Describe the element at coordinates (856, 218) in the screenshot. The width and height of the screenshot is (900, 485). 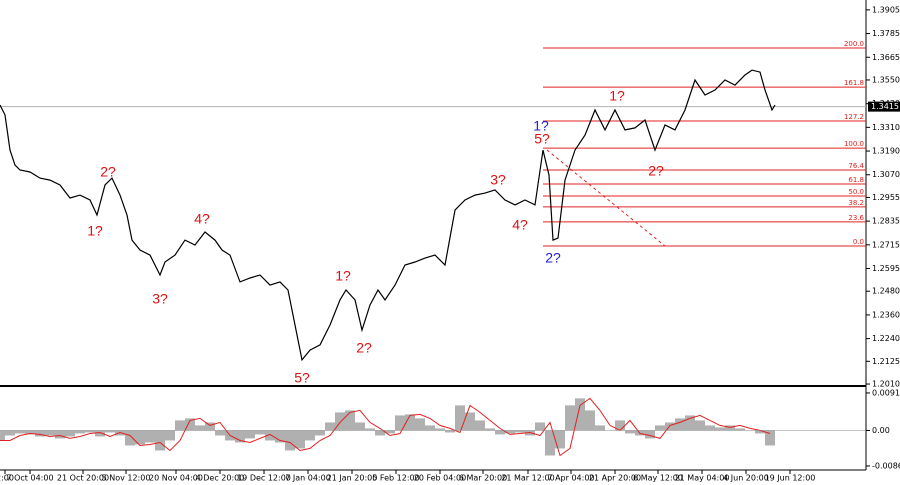
I see `fib-label: 23.6` at that location.